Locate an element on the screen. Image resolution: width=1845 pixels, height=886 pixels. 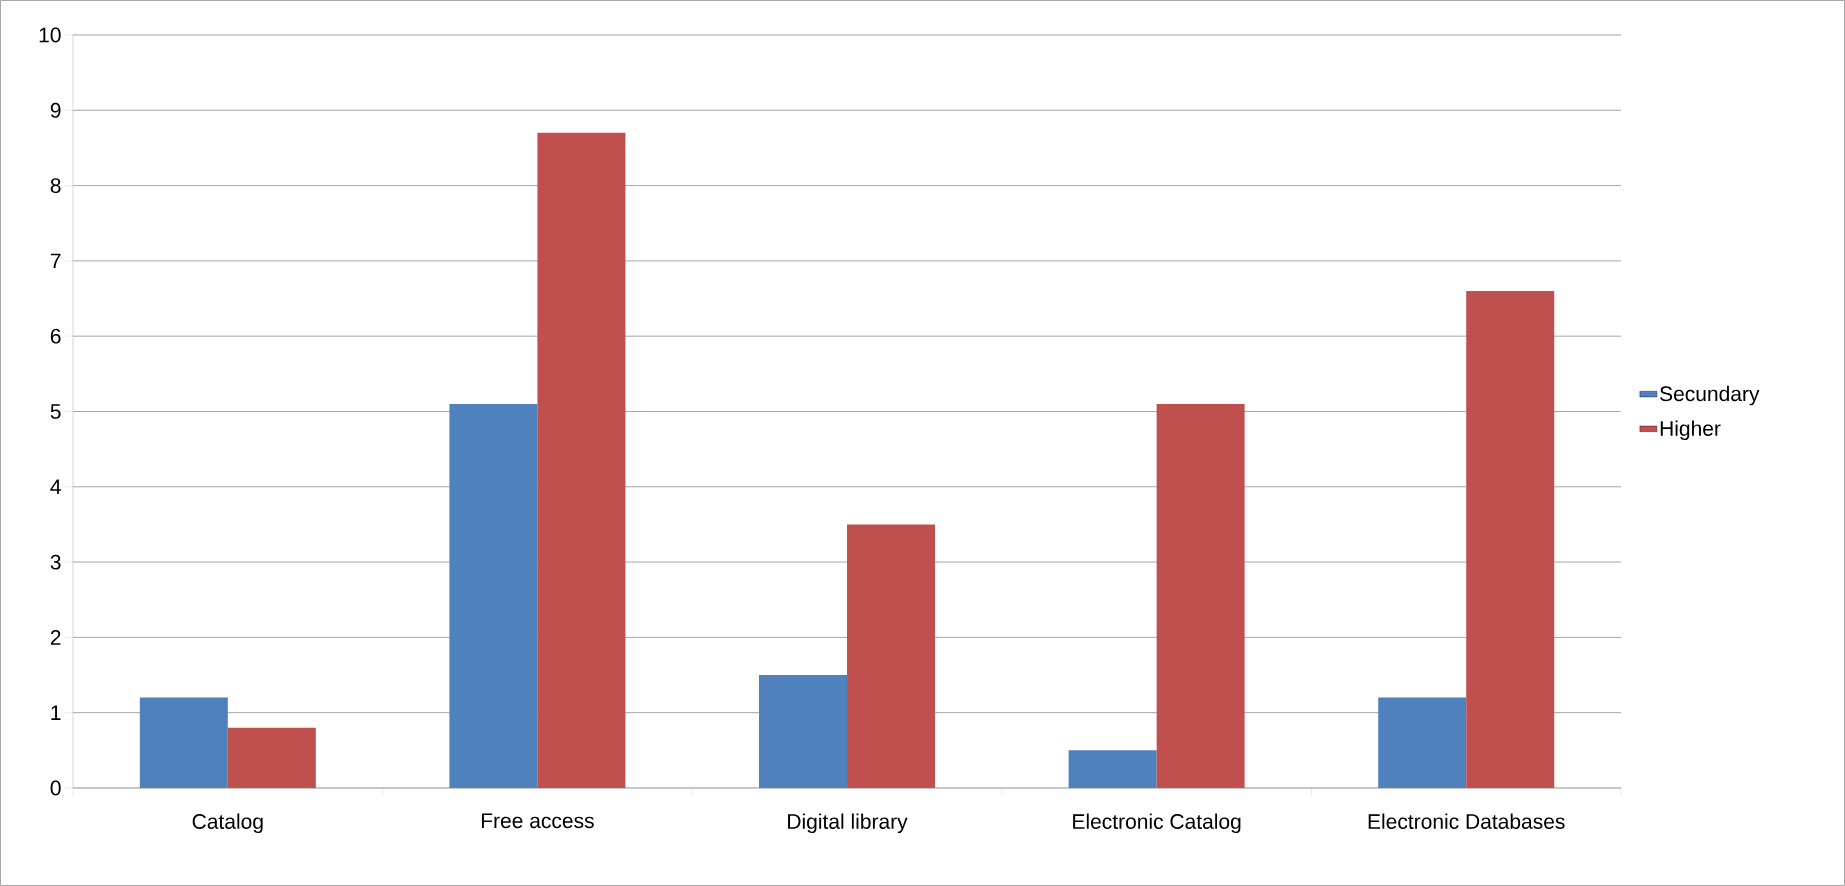
legend-label: Higher is located at coordinates (1690, 430).